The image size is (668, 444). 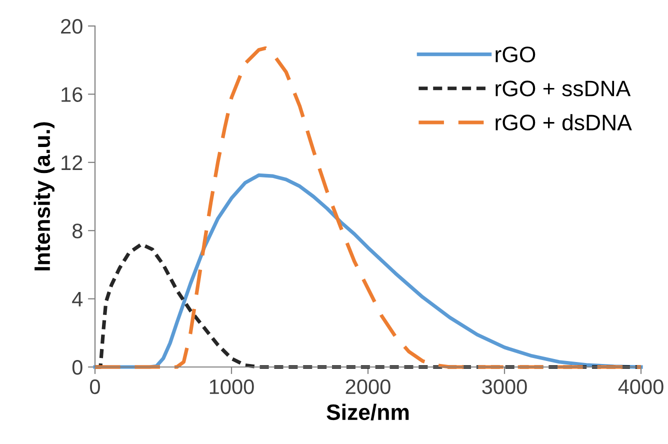 What do you see at coordinates (564, 122) in the screenshot?
I see `legend-label: rGO + dsDNA` at bounding box center [564, 122].